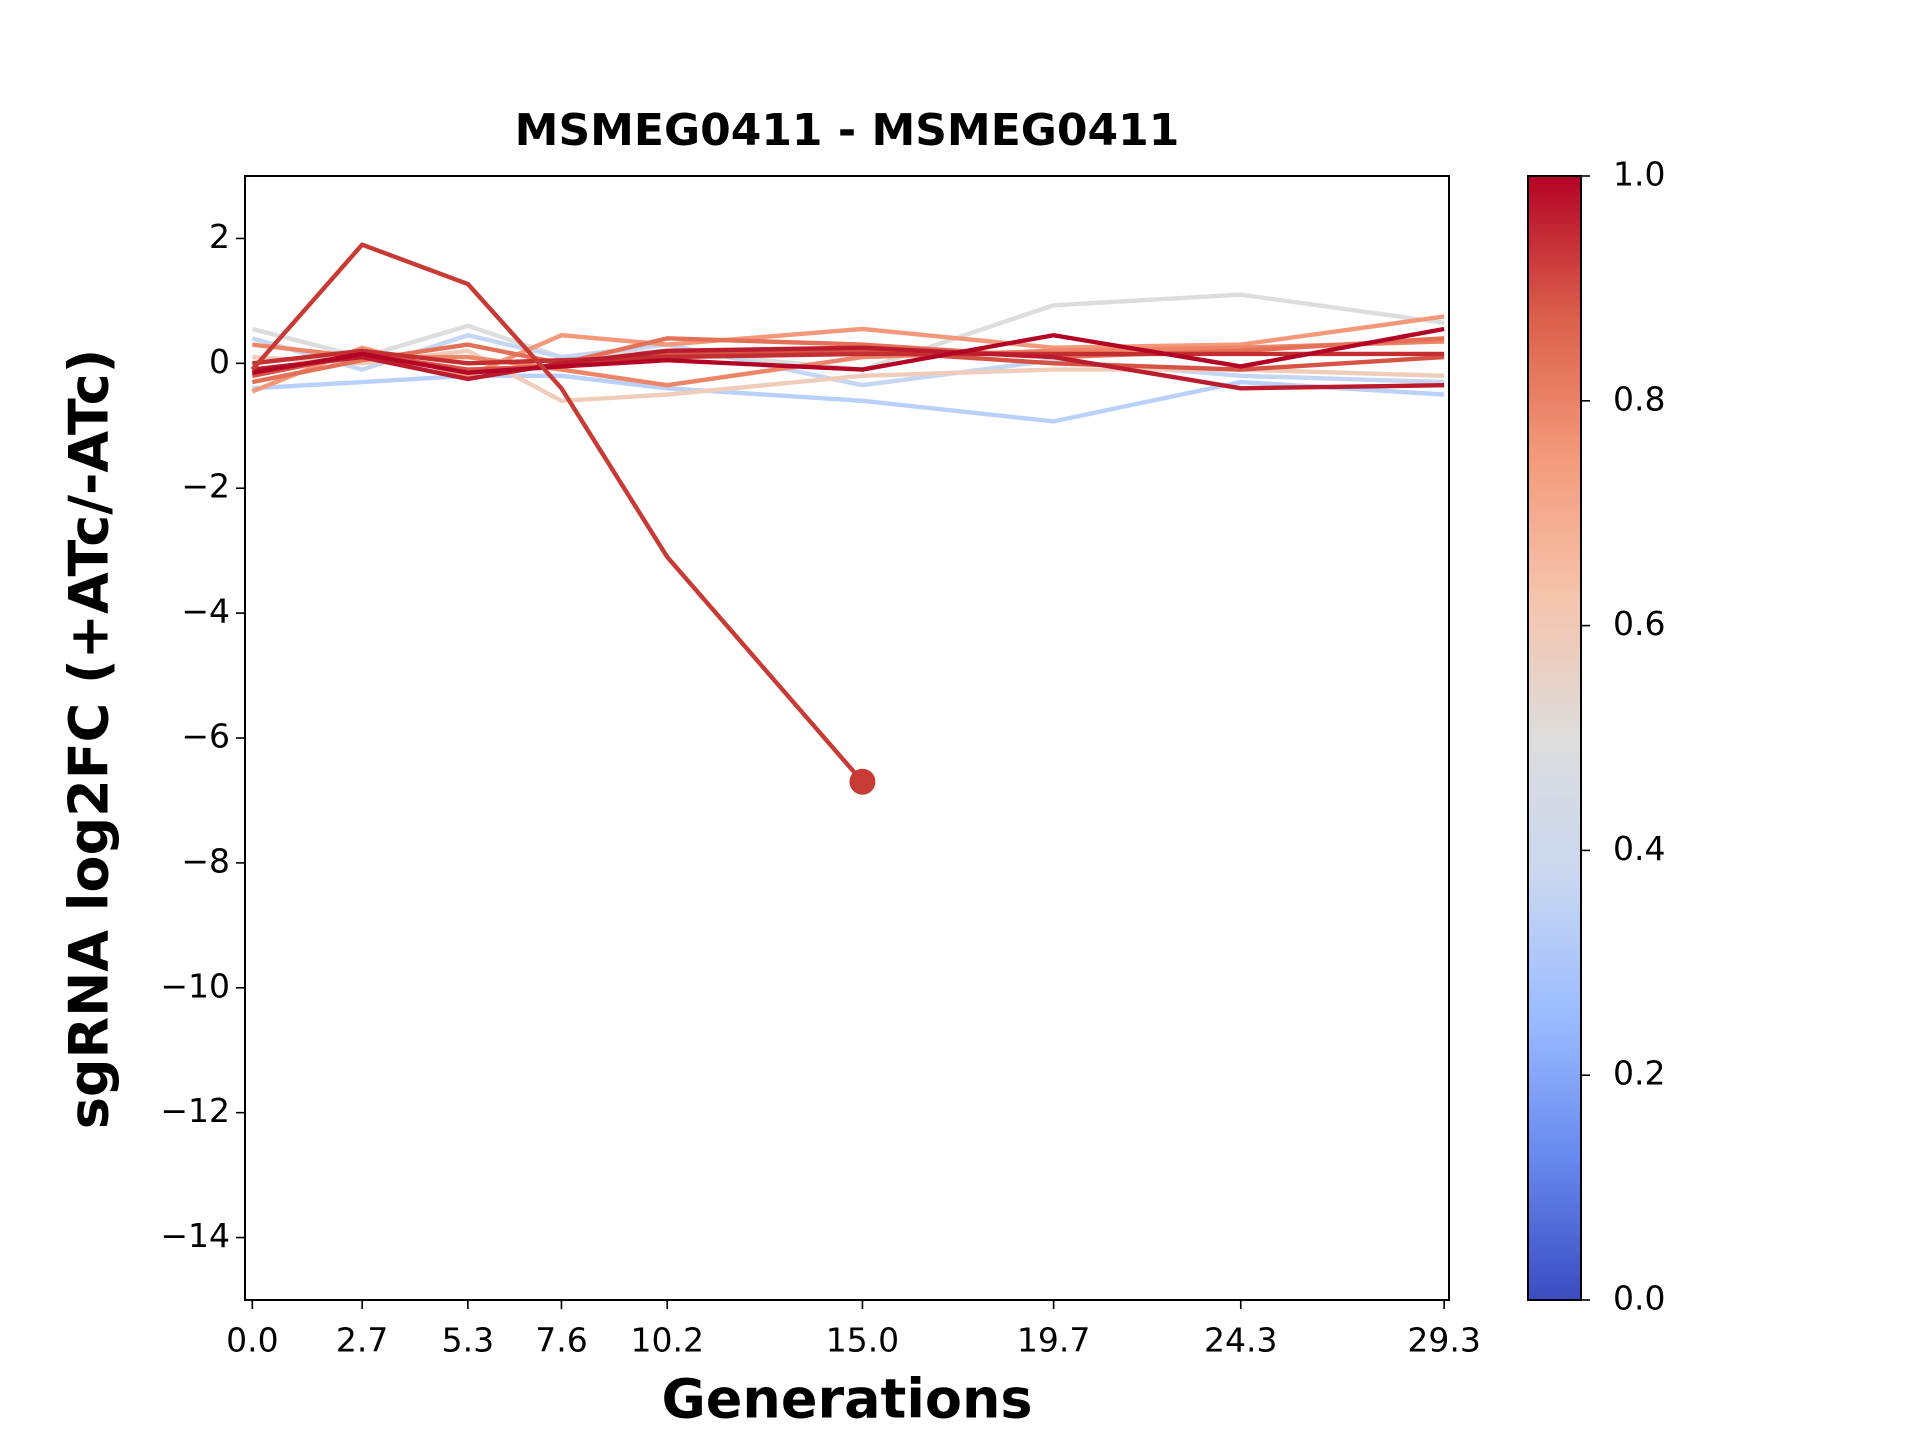 Image resolution: width=1920 pixels, height=1440 pixels. Describe the element at coordinates (1240, 1340) in the screenshot. I see `x-tick-label: 24.3` at that location.